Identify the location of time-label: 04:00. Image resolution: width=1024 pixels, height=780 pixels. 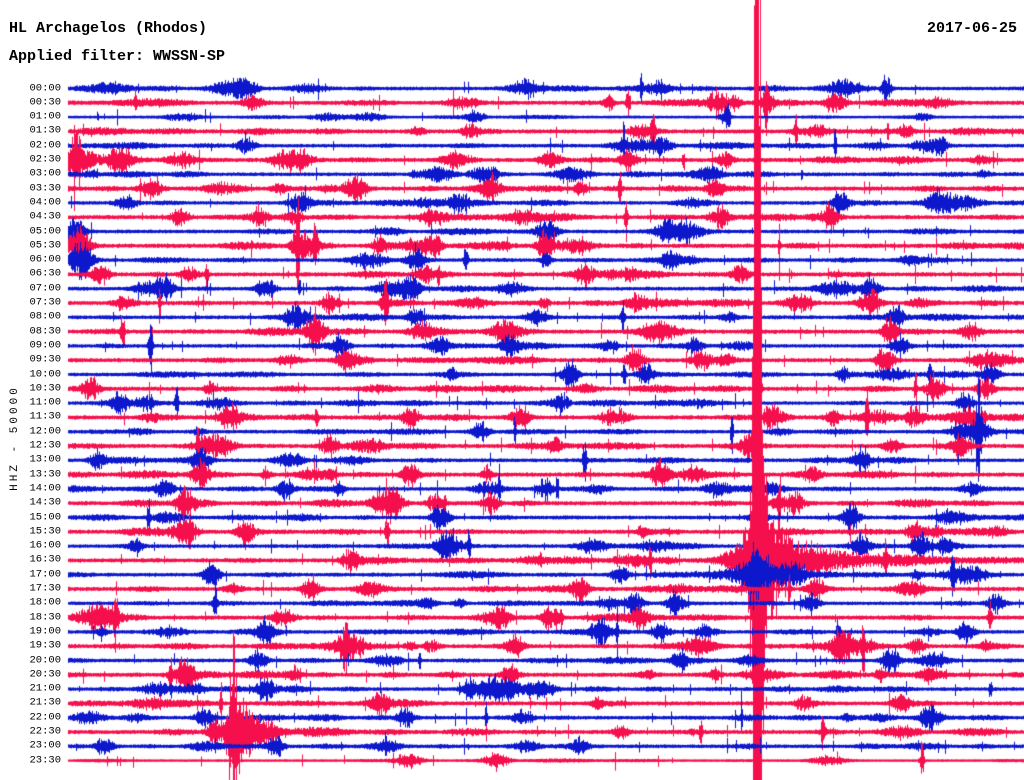
(45, 202).